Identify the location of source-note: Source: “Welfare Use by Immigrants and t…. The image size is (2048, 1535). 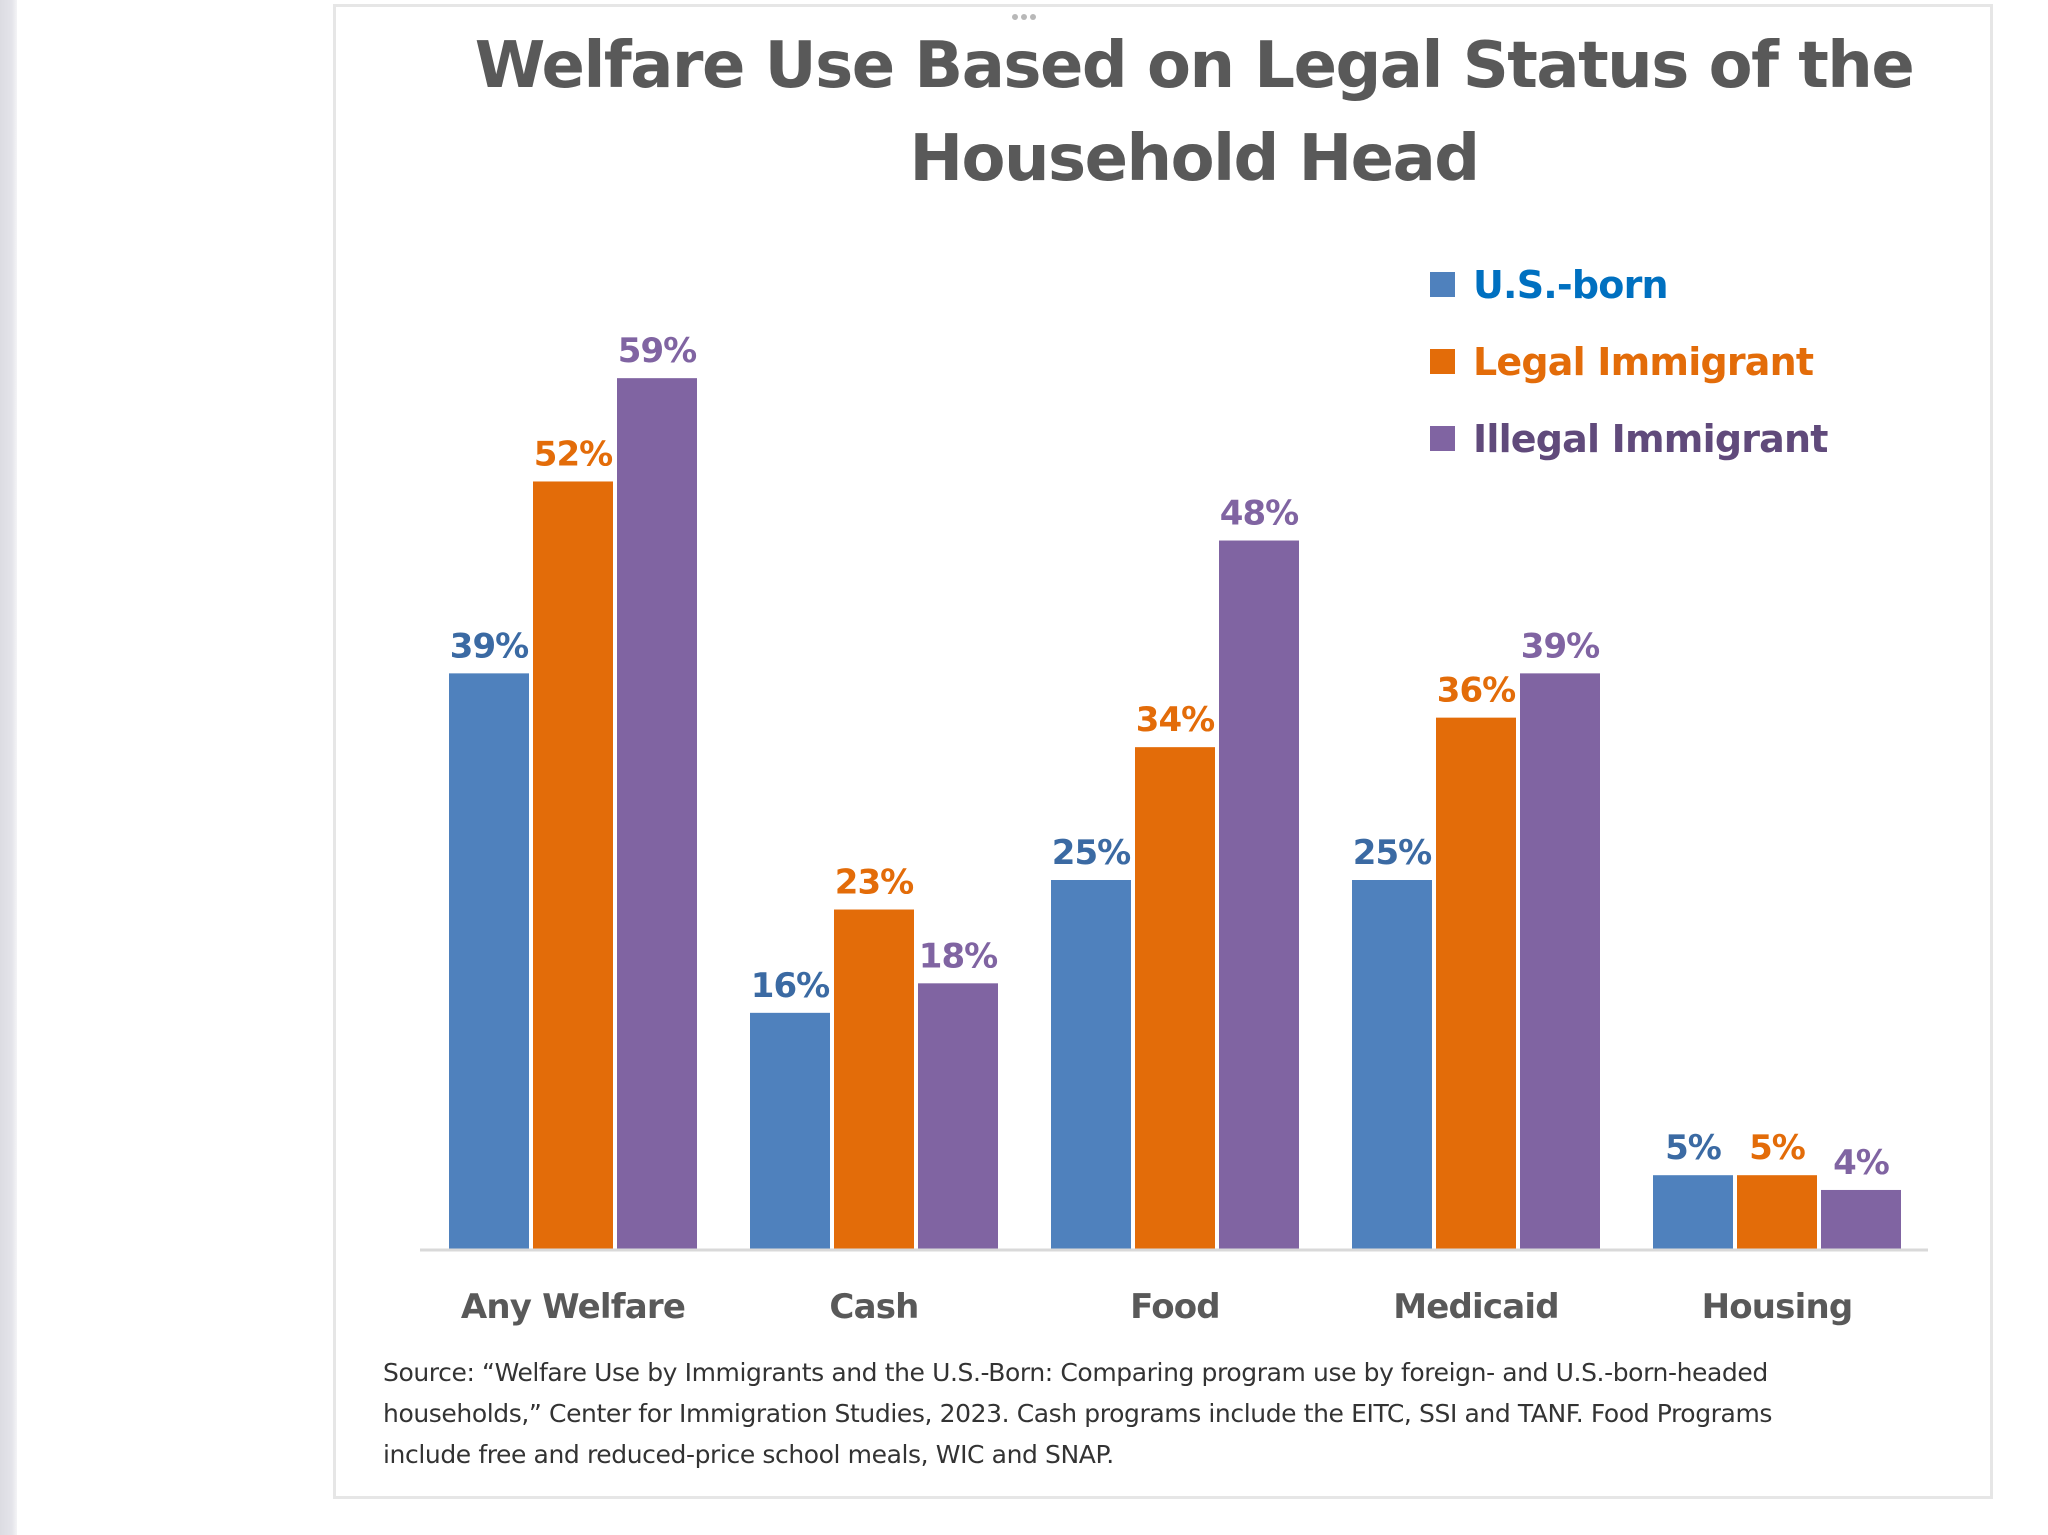
(1183, 1413).